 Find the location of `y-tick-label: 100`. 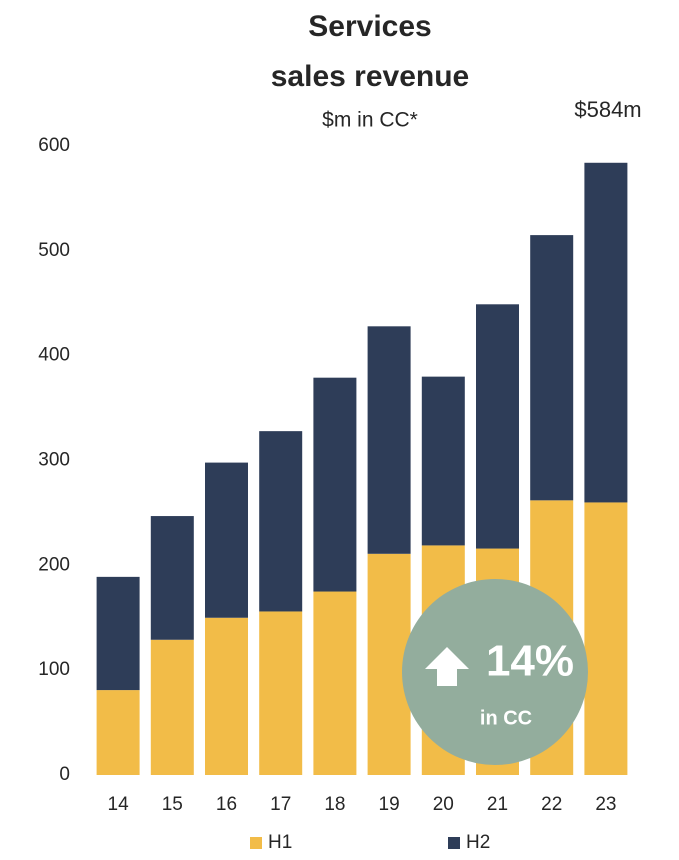

y-tick-label: 100 is located at coordinates (54, 669).